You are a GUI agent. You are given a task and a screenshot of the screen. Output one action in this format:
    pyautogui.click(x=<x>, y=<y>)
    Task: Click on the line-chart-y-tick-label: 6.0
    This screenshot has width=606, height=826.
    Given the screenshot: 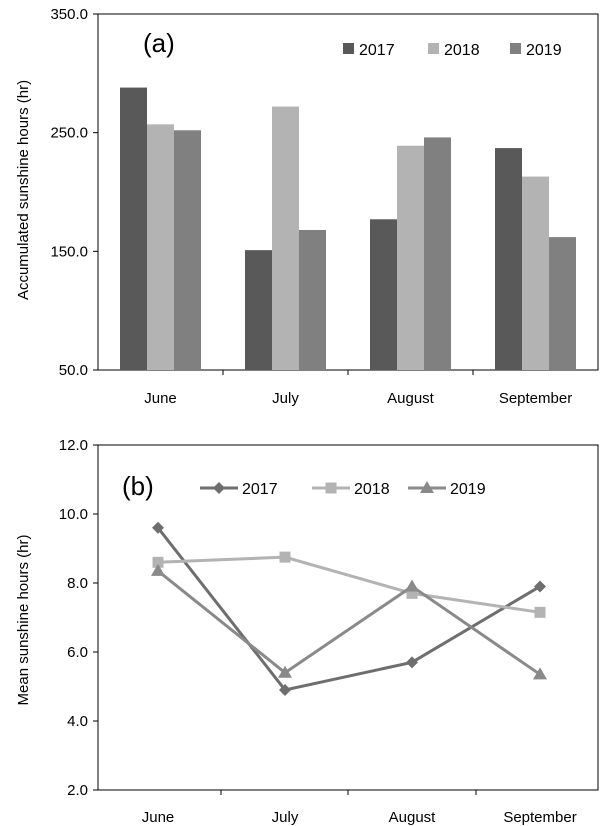 What is the action you would take?
    pyautogui.click(x=77, y=652)
    